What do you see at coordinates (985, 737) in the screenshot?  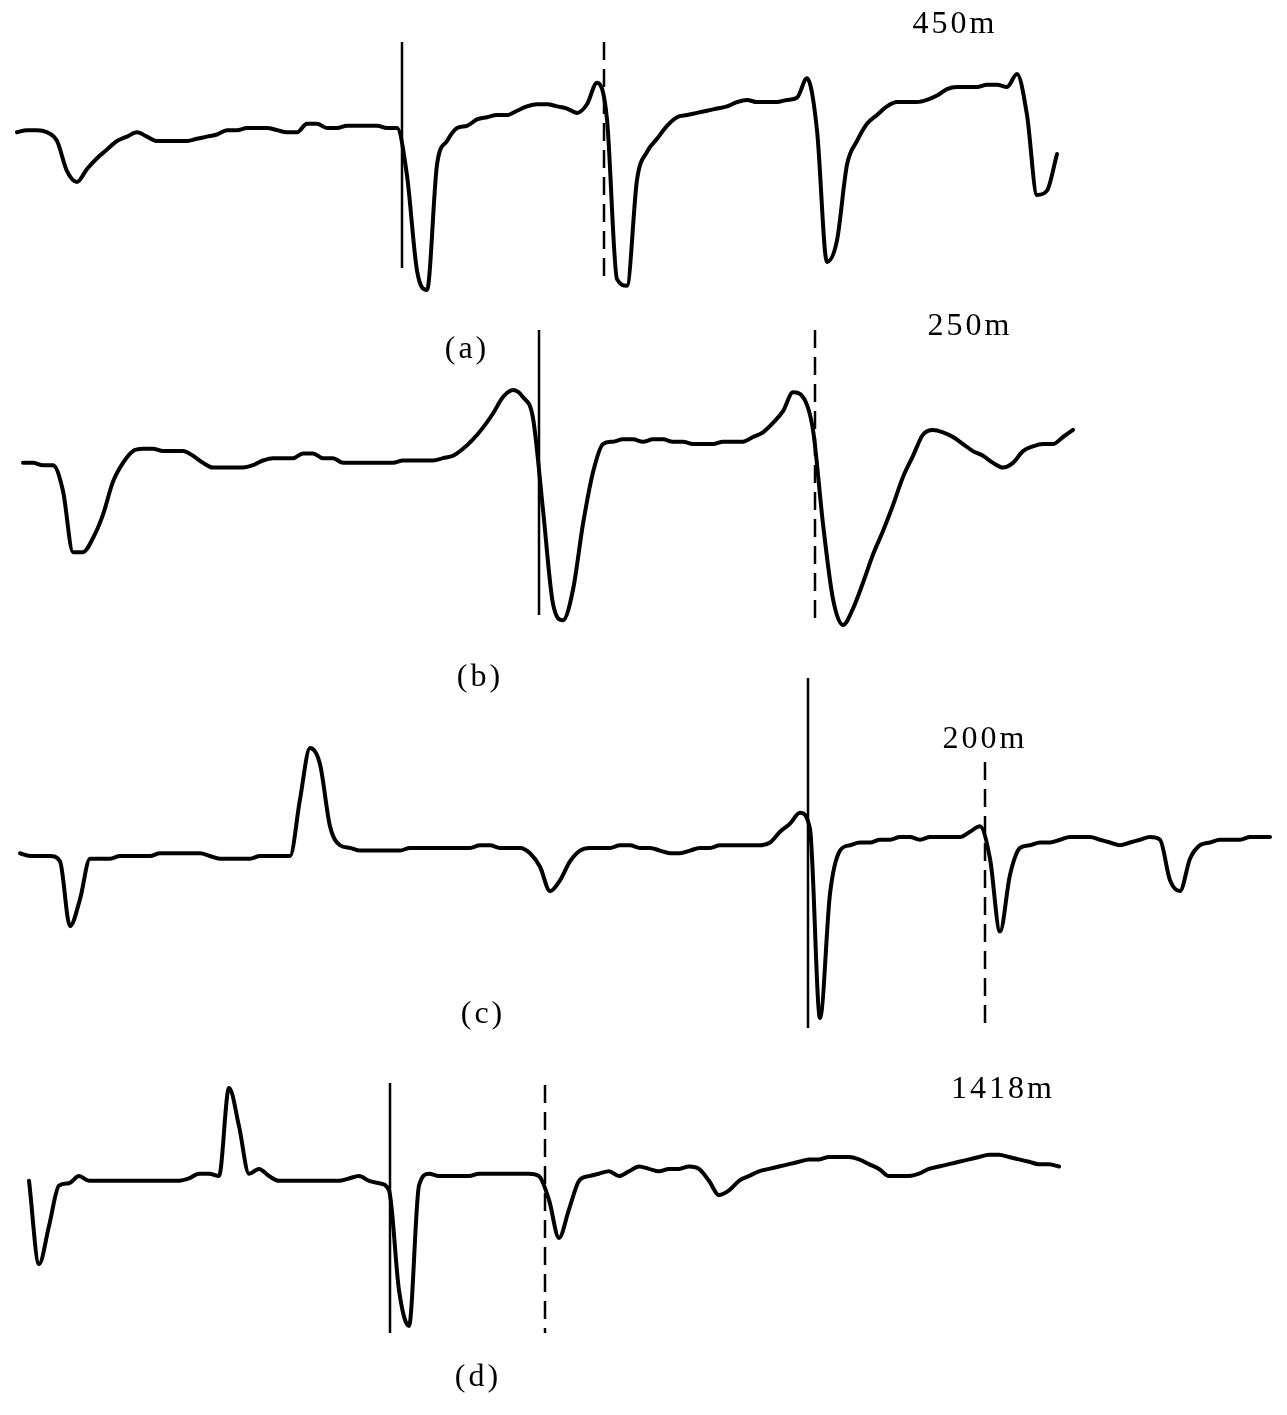 I see `annotation: 200m` at bounding box center [985, 737].